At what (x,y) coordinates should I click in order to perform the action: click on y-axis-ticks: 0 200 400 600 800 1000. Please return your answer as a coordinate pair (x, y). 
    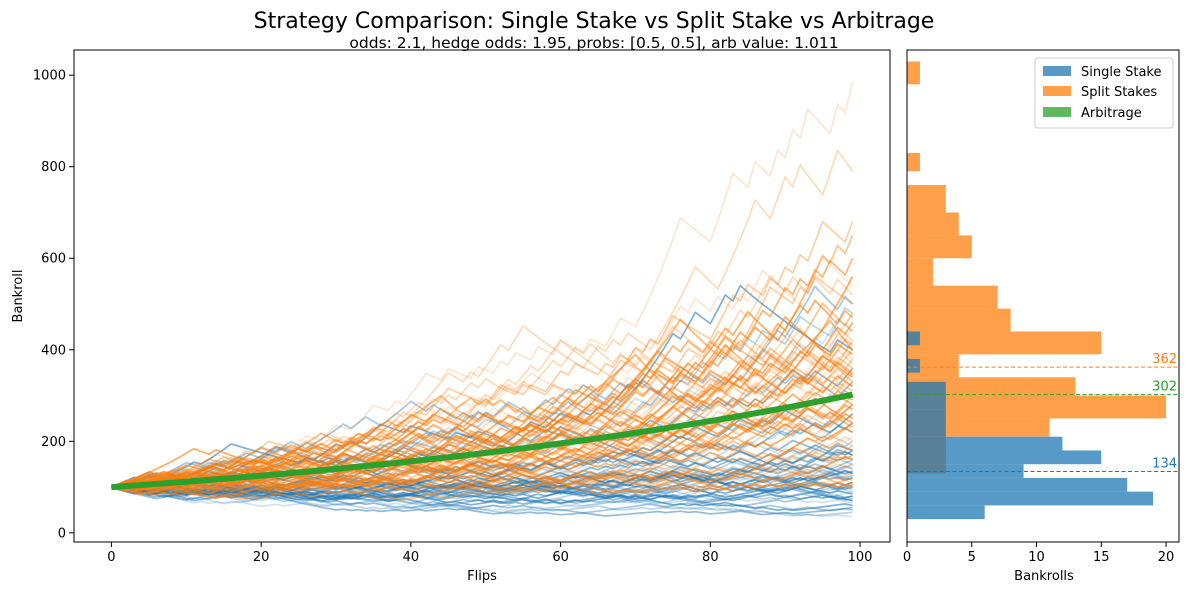
    Looking at the image, I should click on (53, 305).